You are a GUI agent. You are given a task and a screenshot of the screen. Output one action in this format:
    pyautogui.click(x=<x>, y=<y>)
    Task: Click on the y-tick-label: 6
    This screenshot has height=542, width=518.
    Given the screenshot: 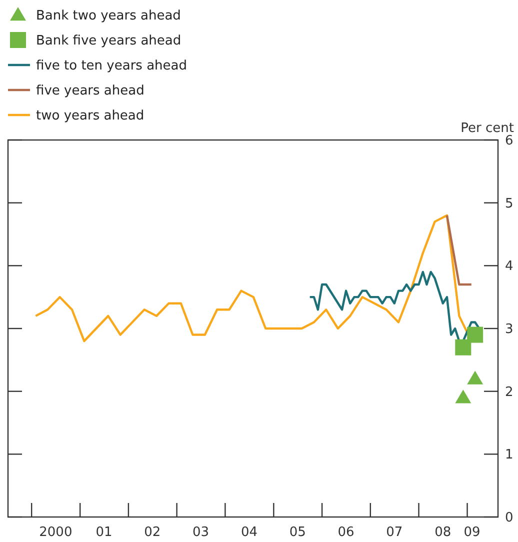 What is the action you would take?
    pyautogui.click(x=509, y=141)
    